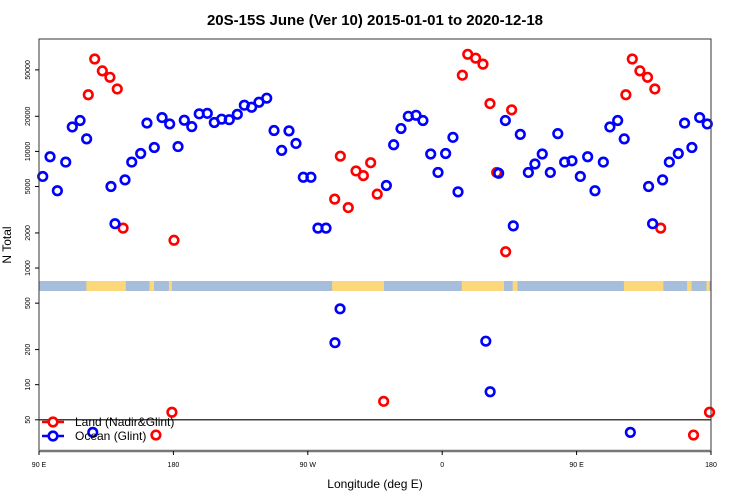 The width and height of the screenshot is (750, 500). I want to click on y-tick-label: 10000, so click(28, 152).